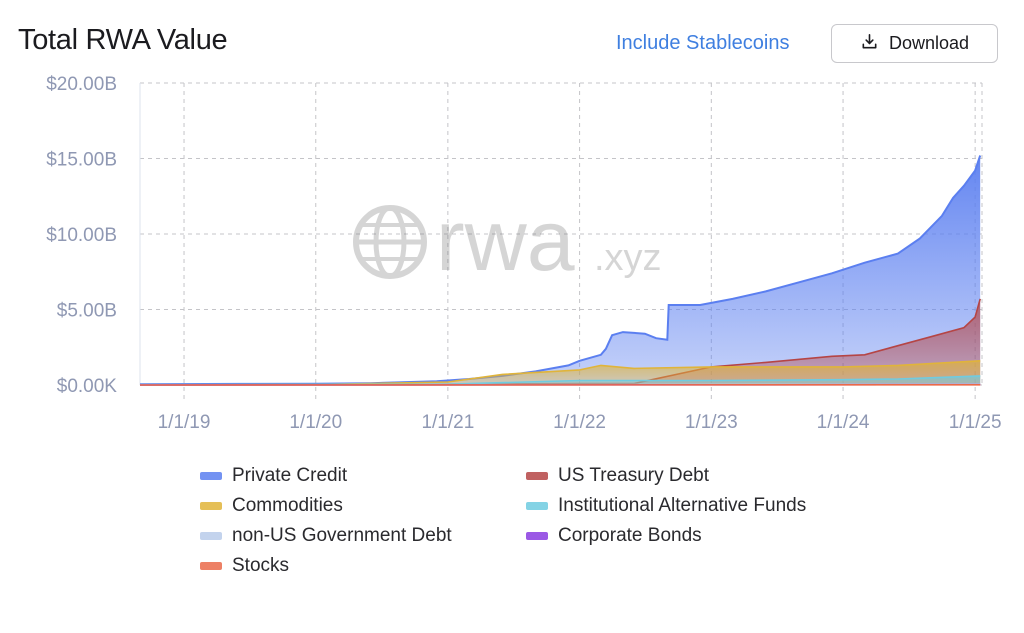 This screenshot has width=1024, height=633. I want to click on series-line-commodities, so click(560, 373).